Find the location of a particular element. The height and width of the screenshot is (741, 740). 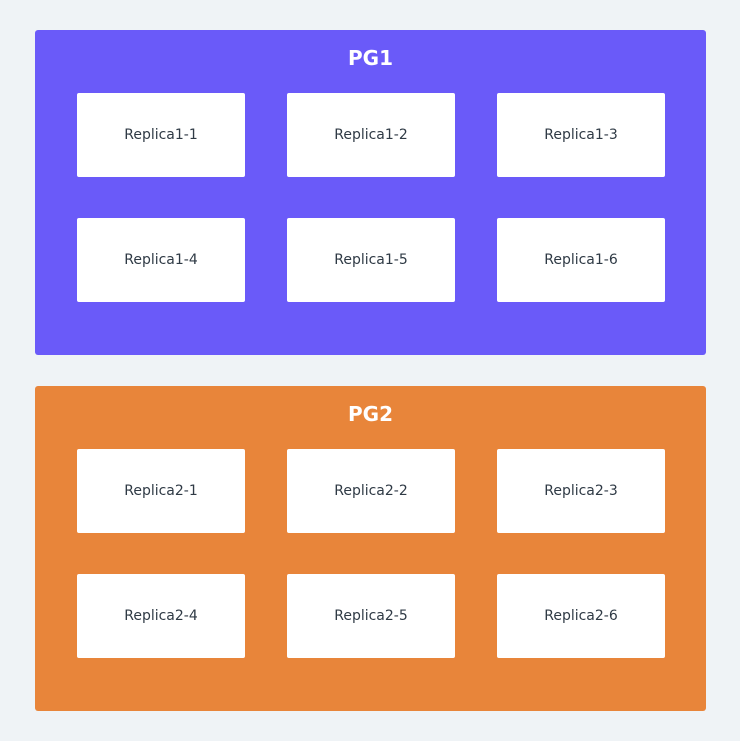

replica-box: Replica2-2 is located at coordinates (371, 491).